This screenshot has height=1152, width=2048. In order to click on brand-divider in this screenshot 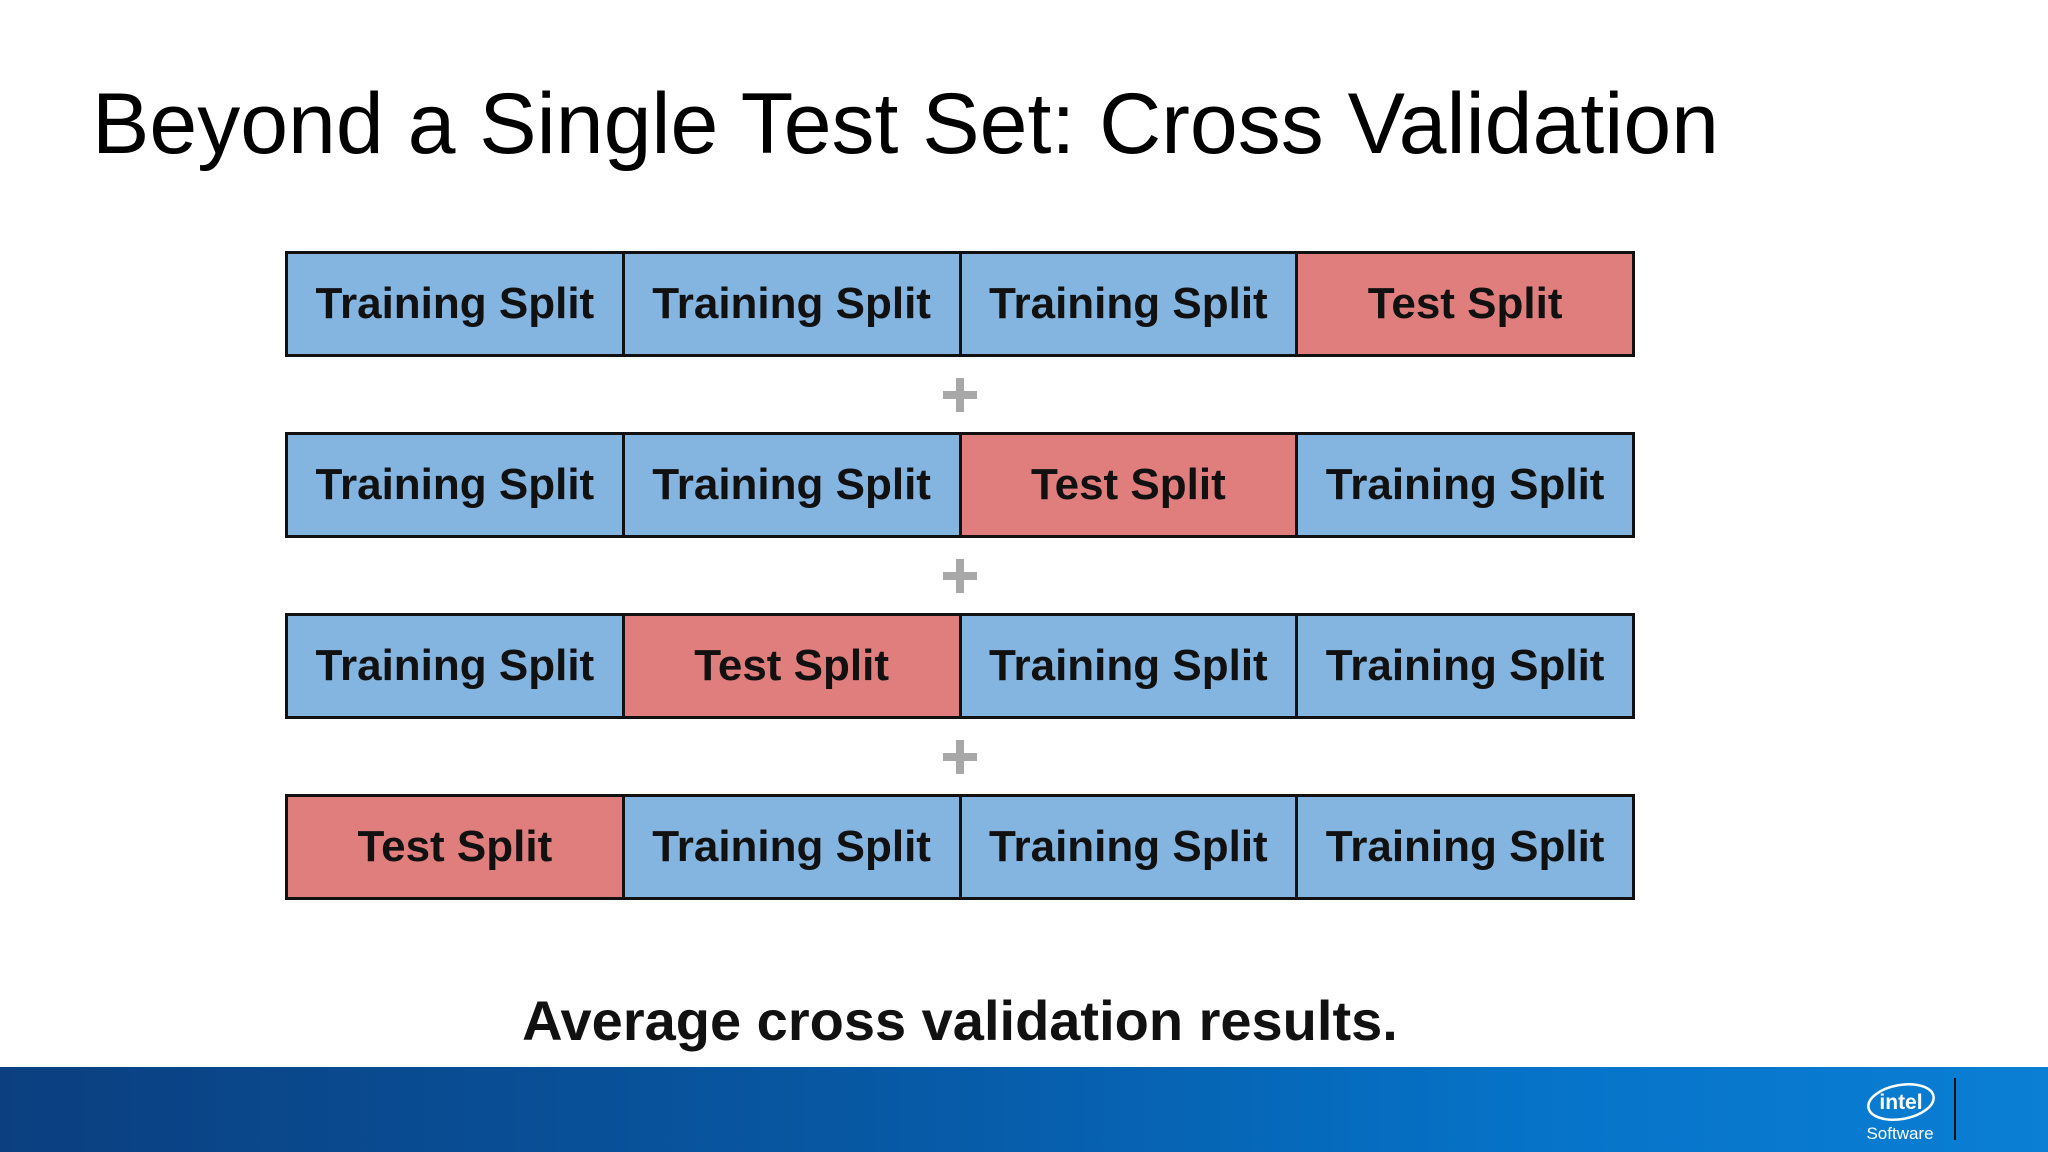, I will do `click(1955, 1109)`.